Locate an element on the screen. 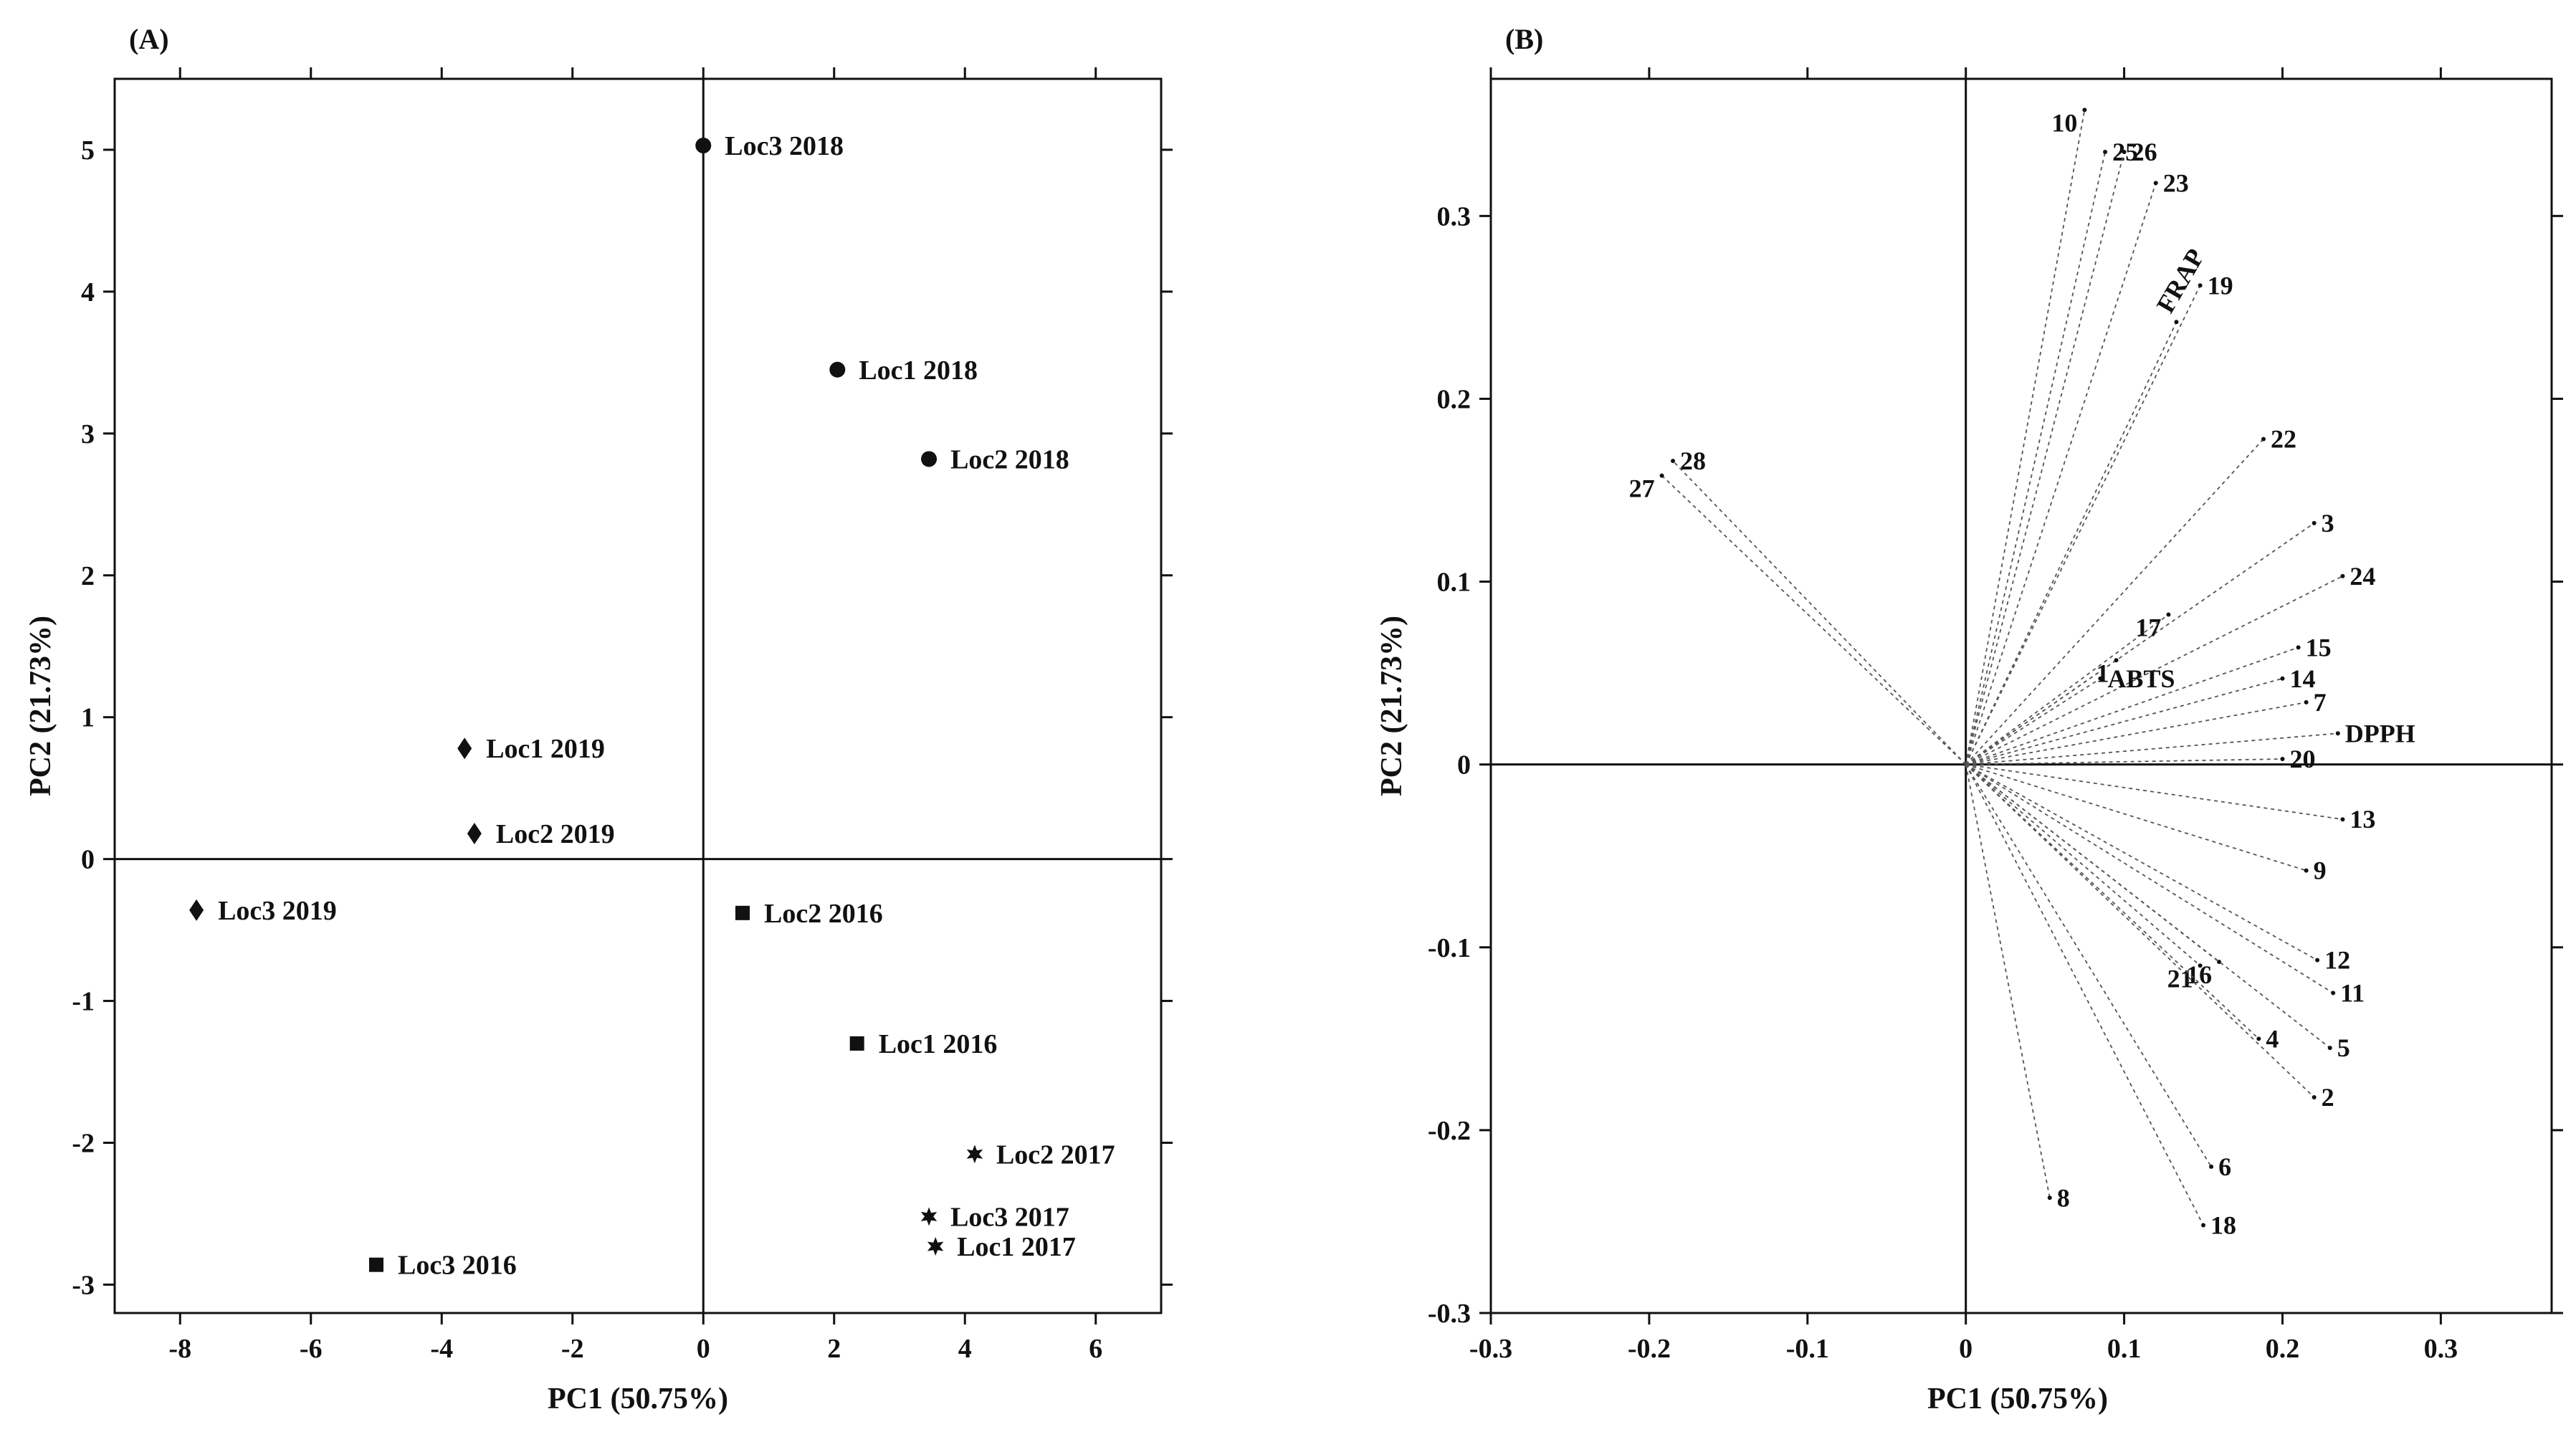 Image resolution: width=2576 pixels, height=1437 pixels. panel-a-y-tick-label: -1 is located at coordinates (83, 1002).